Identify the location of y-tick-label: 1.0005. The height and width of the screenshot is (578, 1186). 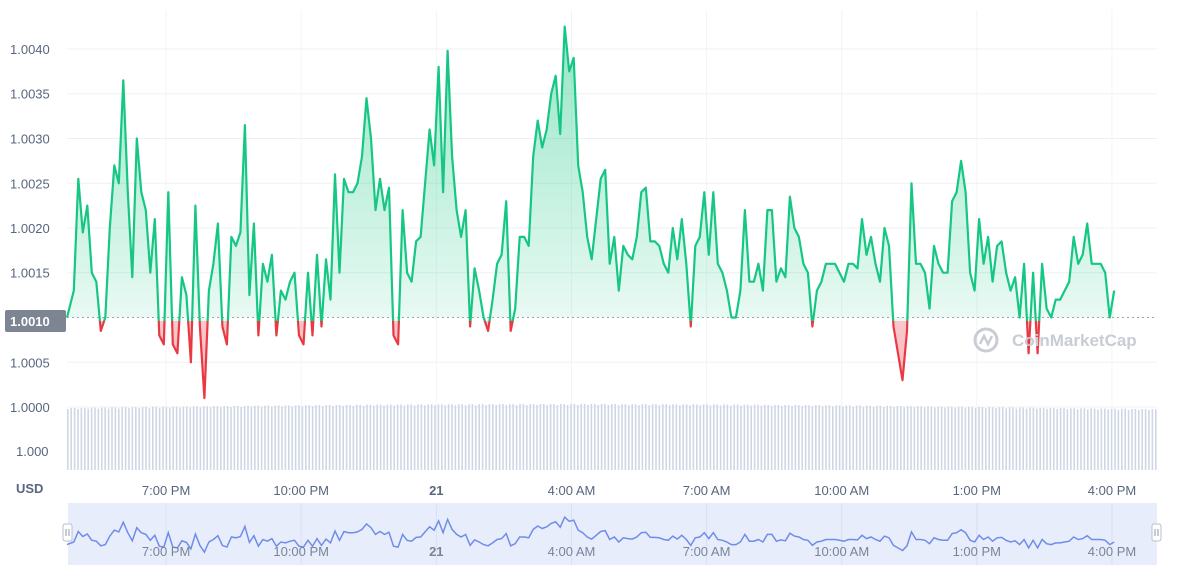
(30, 362).